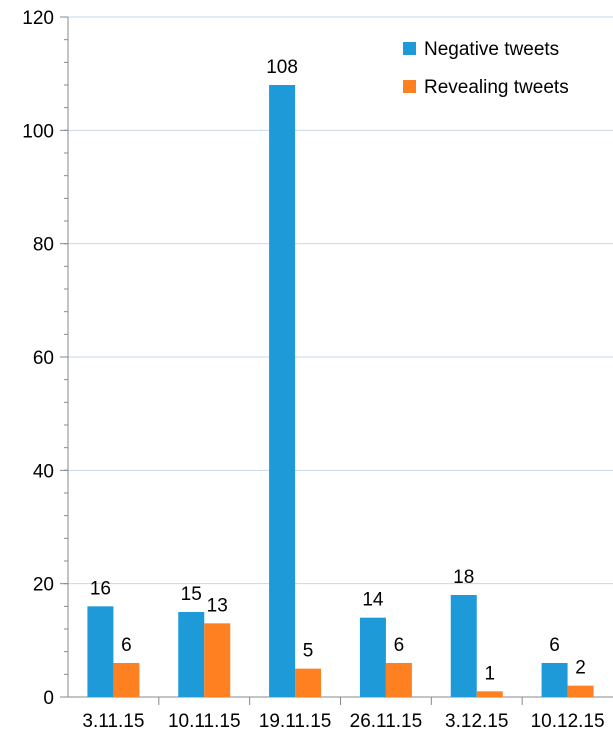  Describe the element at coordinates (126, 680) in the screenshot. I see `bar-revealing-3.11.15` at that location.